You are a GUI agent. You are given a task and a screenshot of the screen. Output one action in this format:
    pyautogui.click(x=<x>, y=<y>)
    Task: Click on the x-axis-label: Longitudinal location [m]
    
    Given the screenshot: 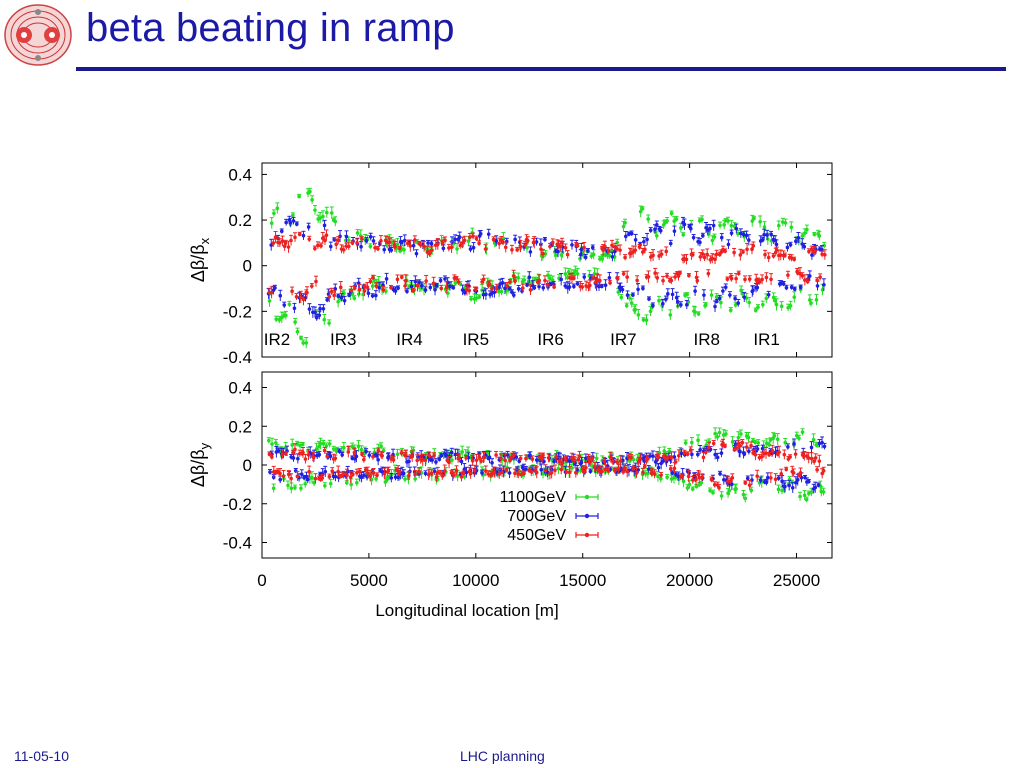 What is the action you would take?
    pyautogui.click(x=466, y=610)
    